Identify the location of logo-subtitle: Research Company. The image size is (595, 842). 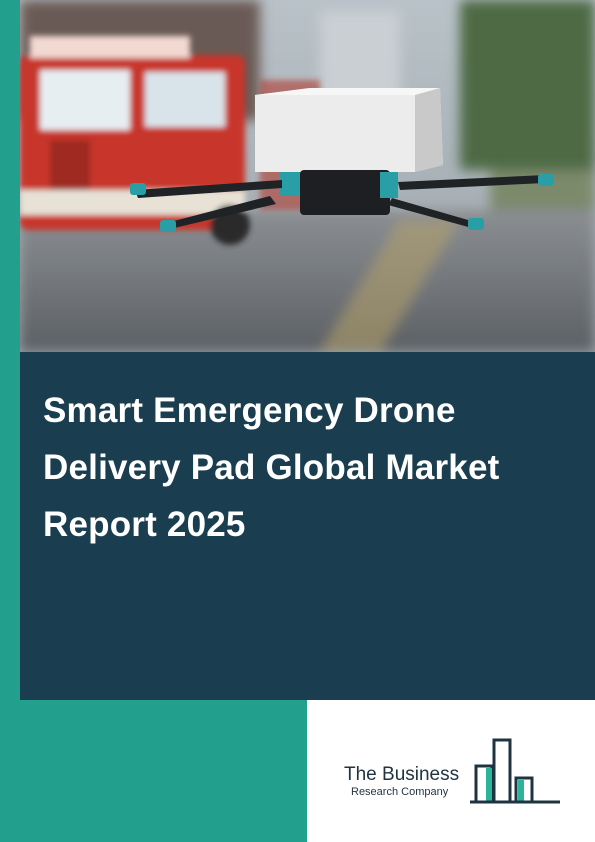
(400, 792).